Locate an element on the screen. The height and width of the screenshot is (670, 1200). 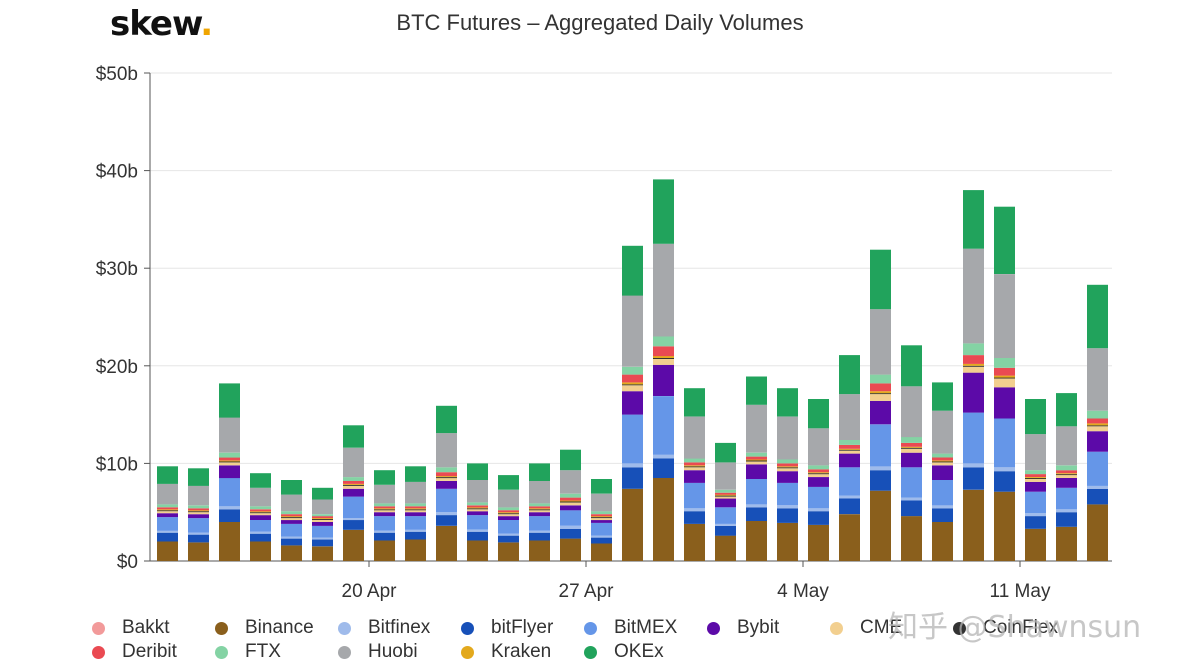
legend-item-bakkt: Bakkt is located at coordinates (153, 628).